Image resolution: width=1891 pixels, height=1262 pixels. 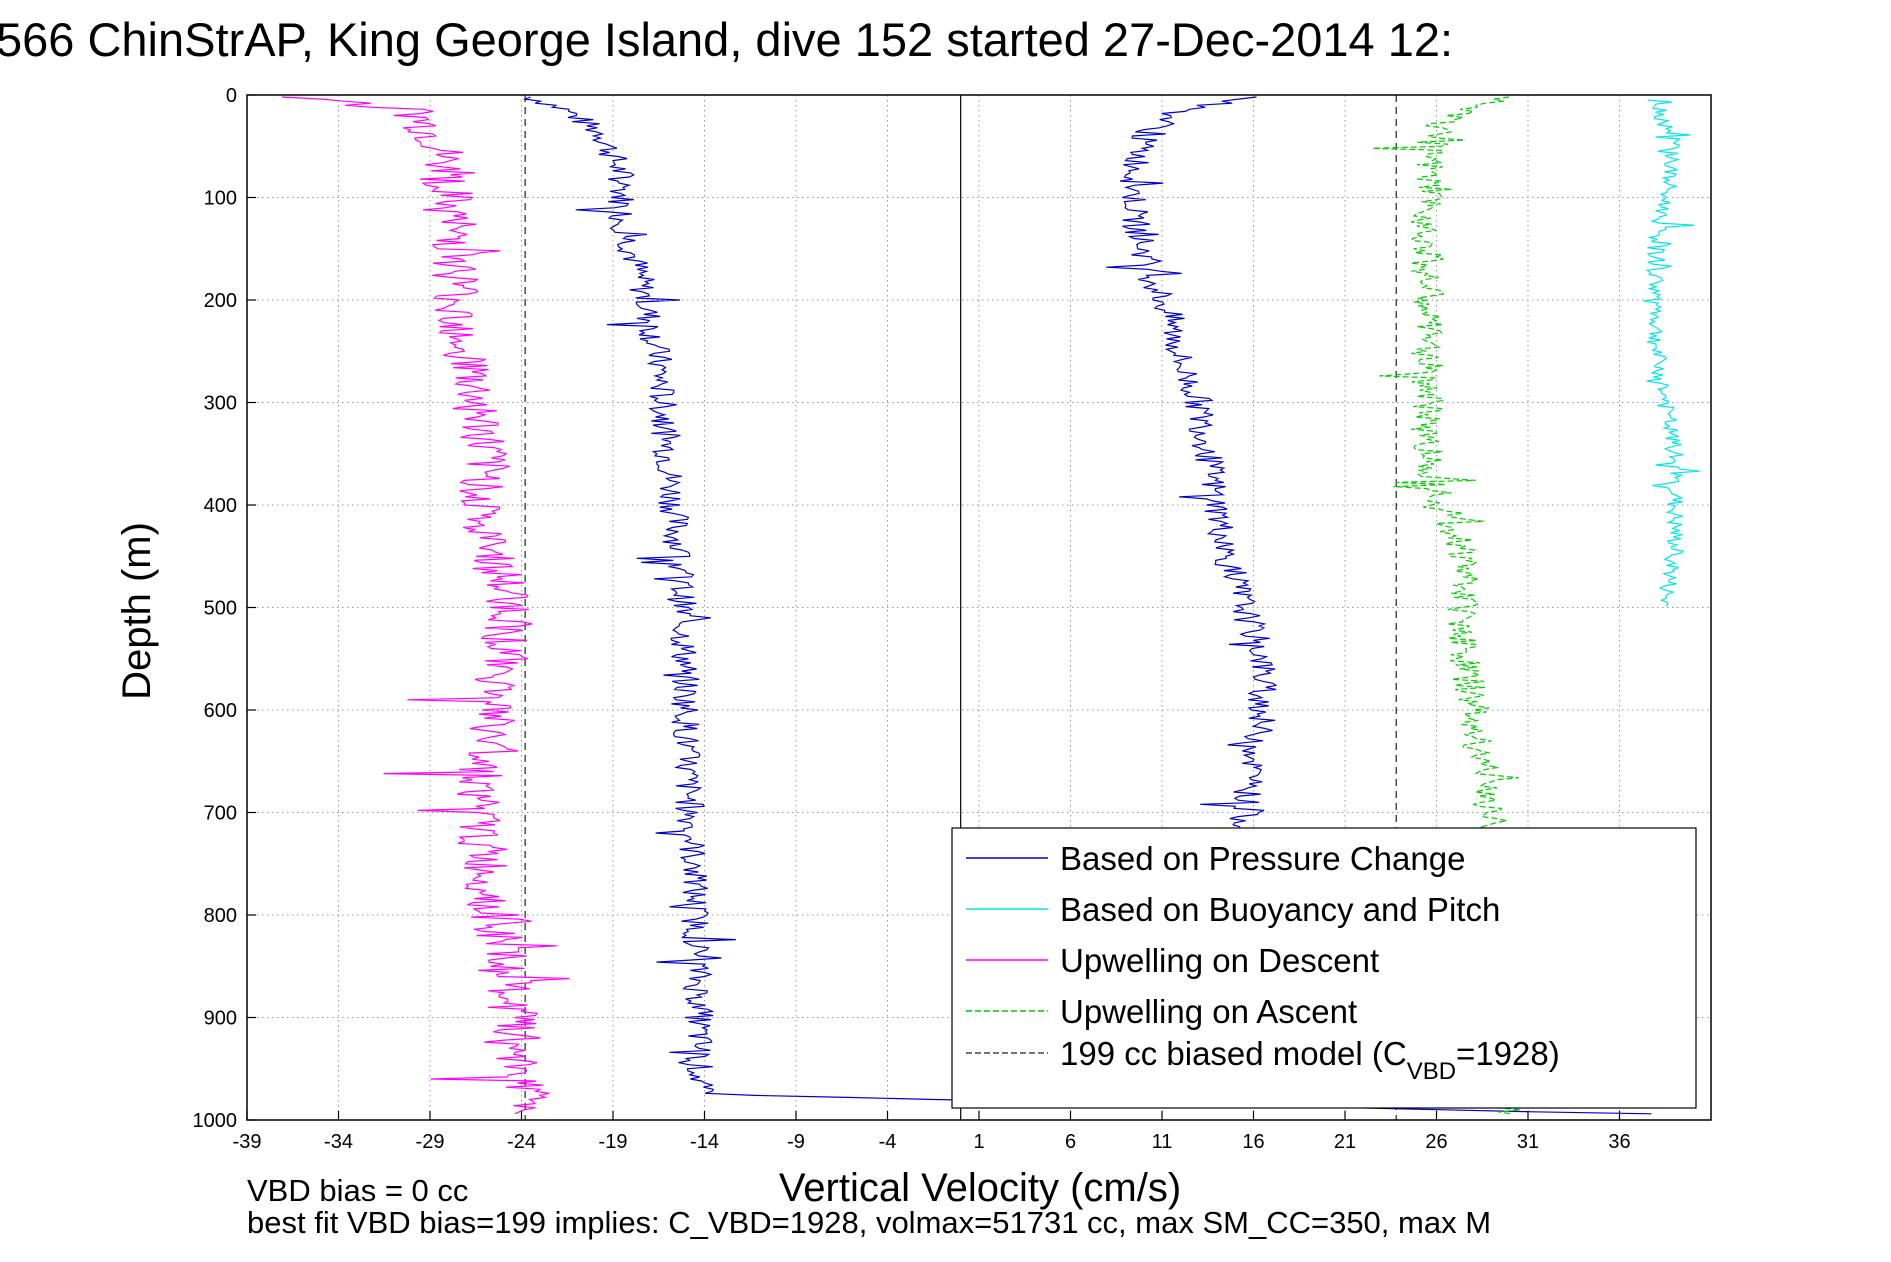 I want to click on x-tick-label-15: 36, so click(x=1619, y=1142).